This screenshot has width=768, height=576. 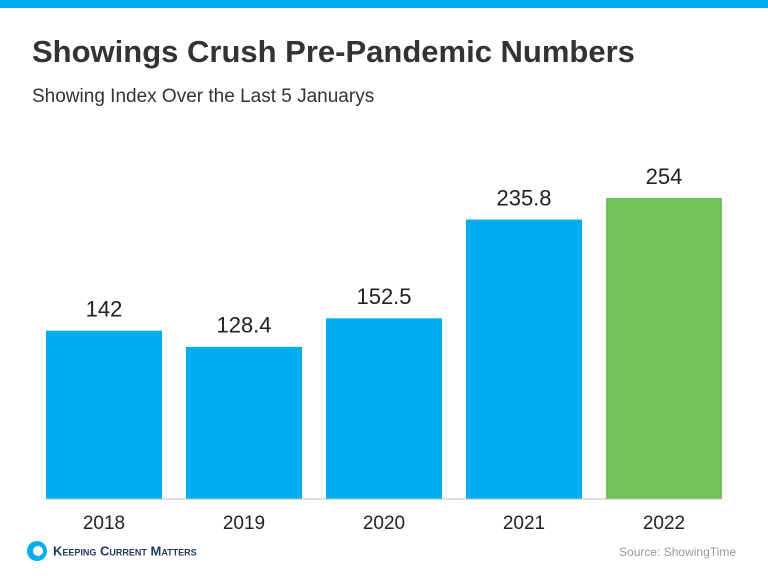 I want to click on value-label: 142, so click(x=104, y=309).